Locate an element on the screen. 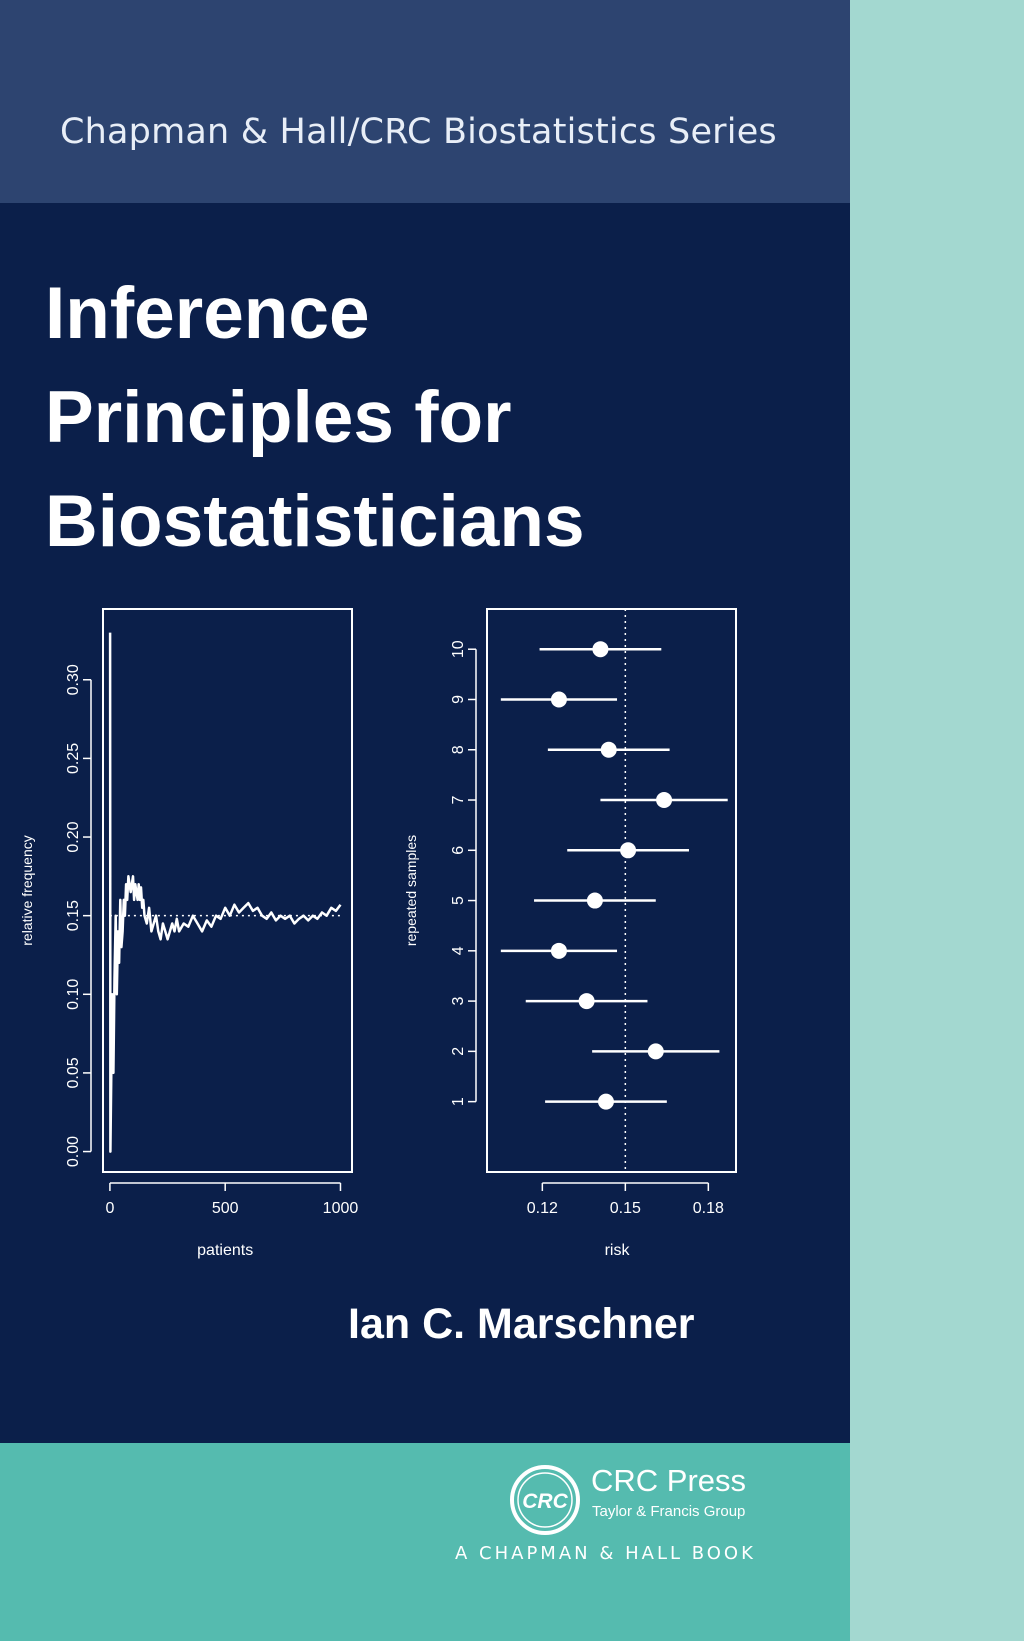  chart2-x-tick-label: 0.15 is located at coordinates (625, 1208).